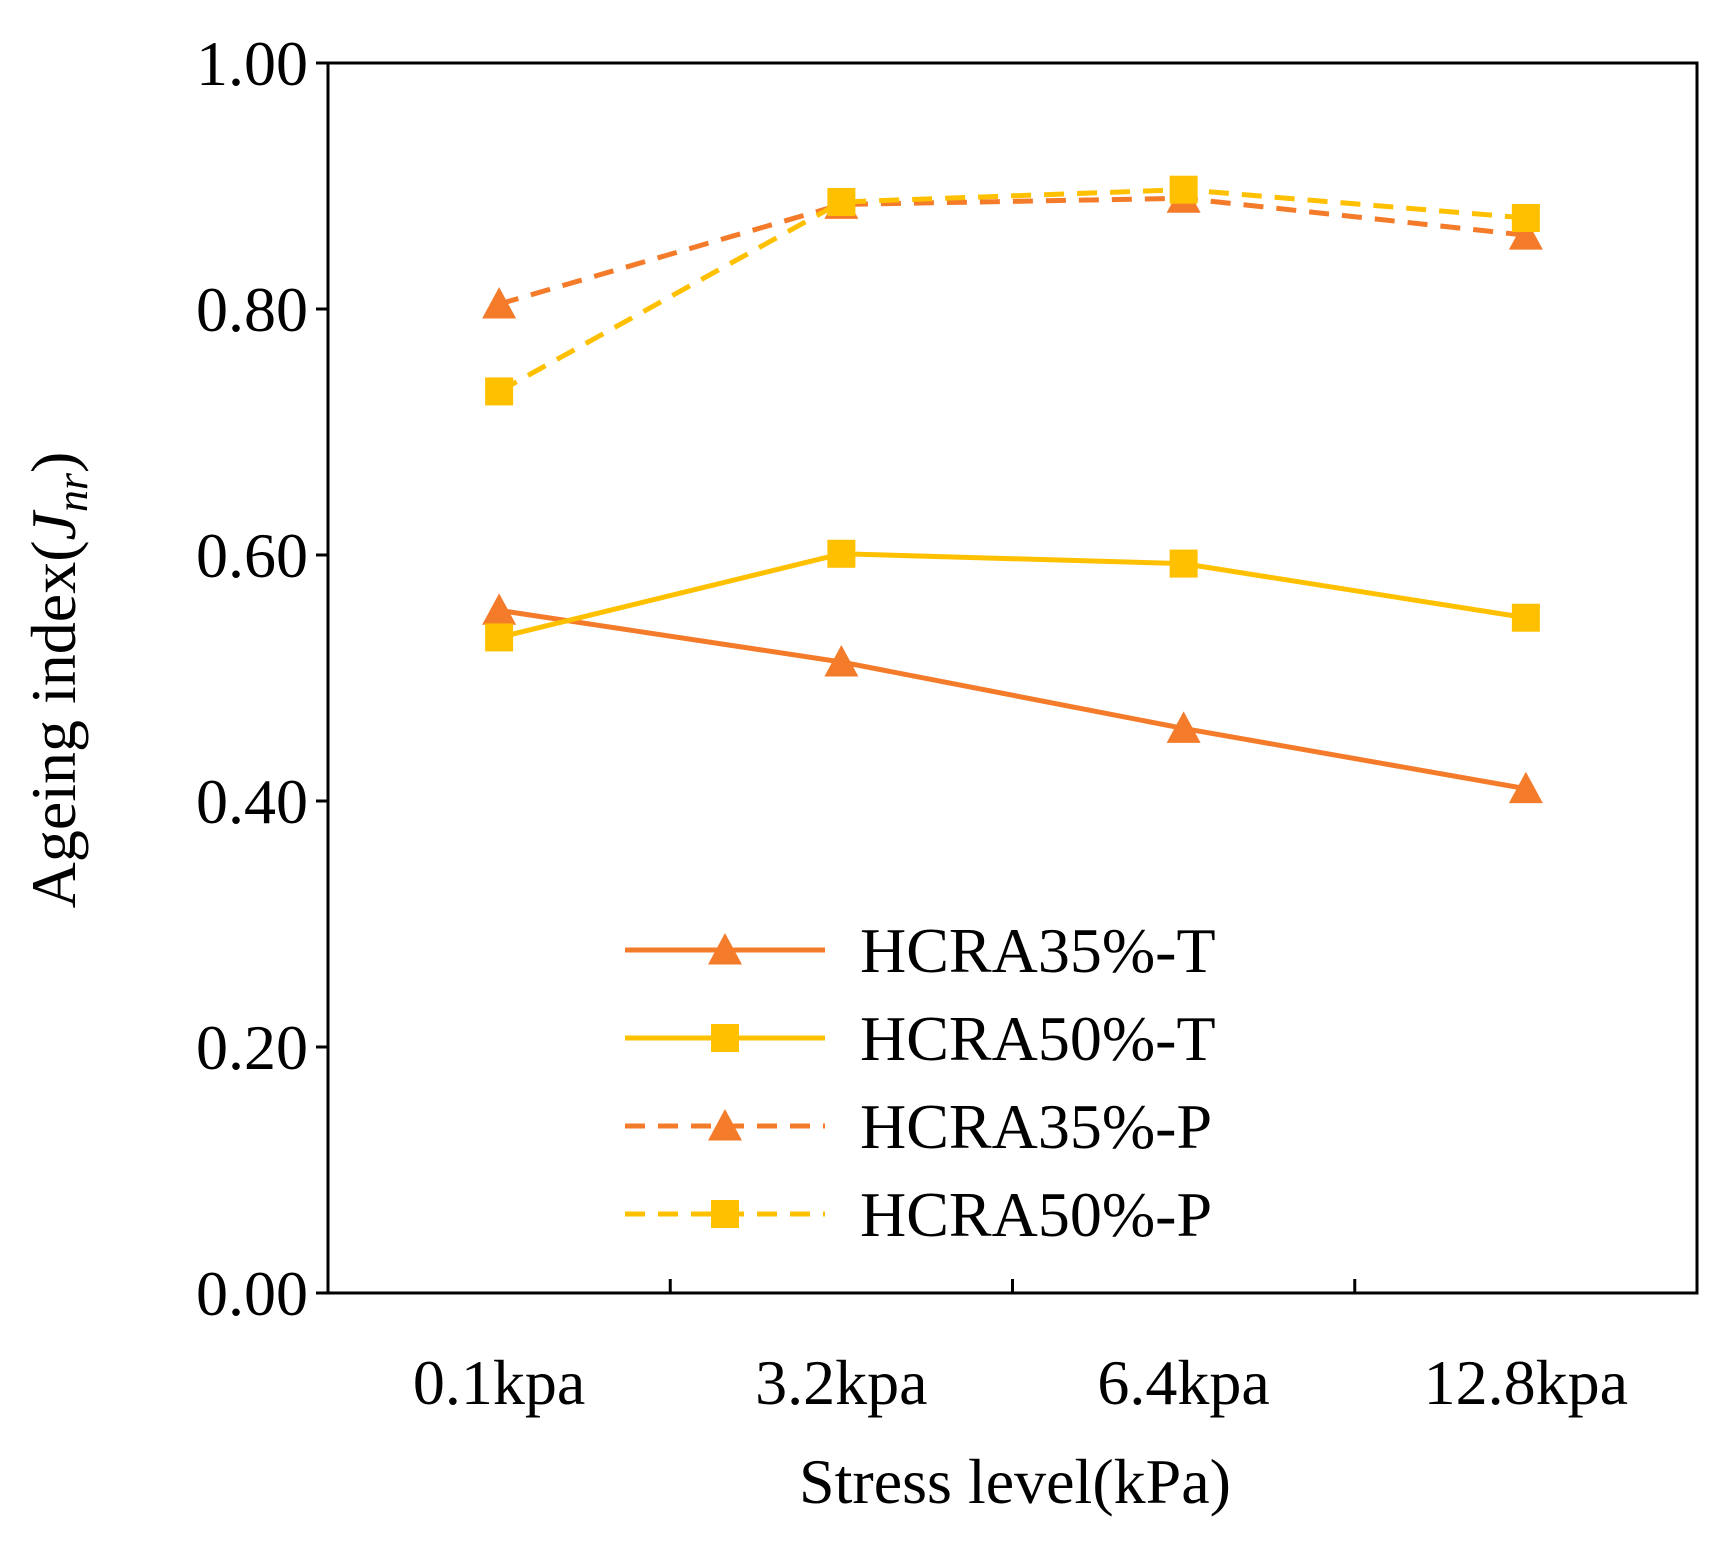  Describe the element at coordinates (72, 492) in the screenshot. I see `y-axis-title-subscript: nr` at that location.